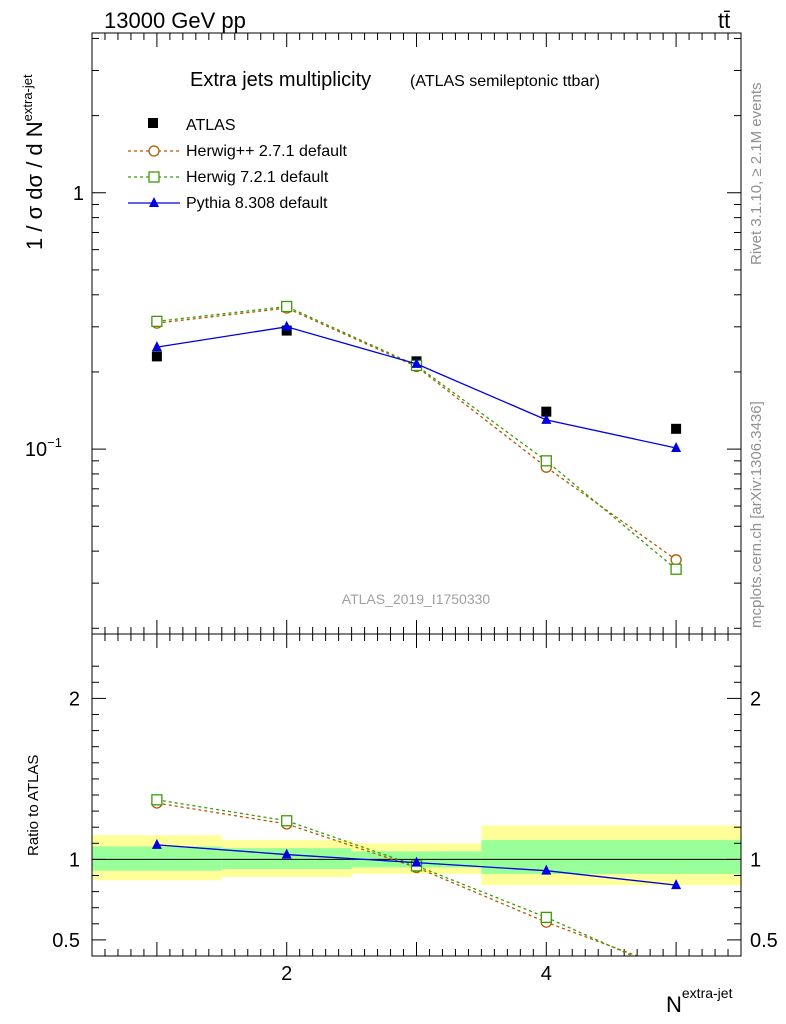 Image resolution: width=786 pixels, height=1024 pixels. I want to click on y-tick-label-right: 0.5, so click(764, 941).